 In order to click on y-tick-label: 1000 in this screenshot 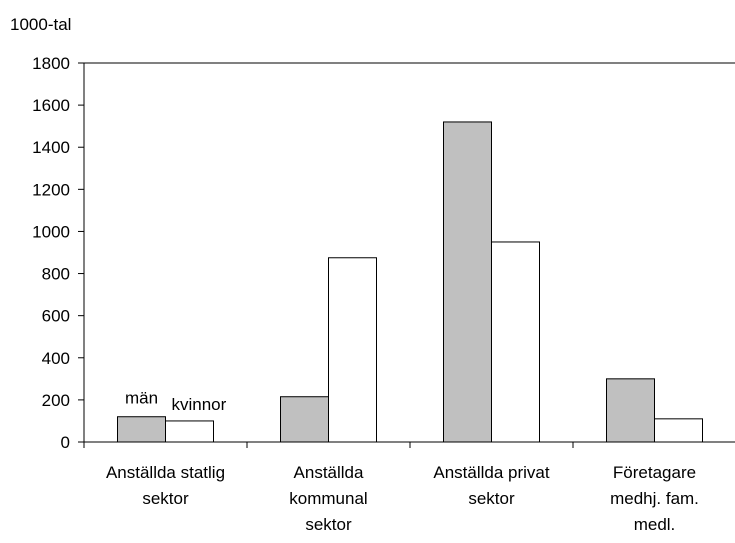, I will do `click(51, 231)`.